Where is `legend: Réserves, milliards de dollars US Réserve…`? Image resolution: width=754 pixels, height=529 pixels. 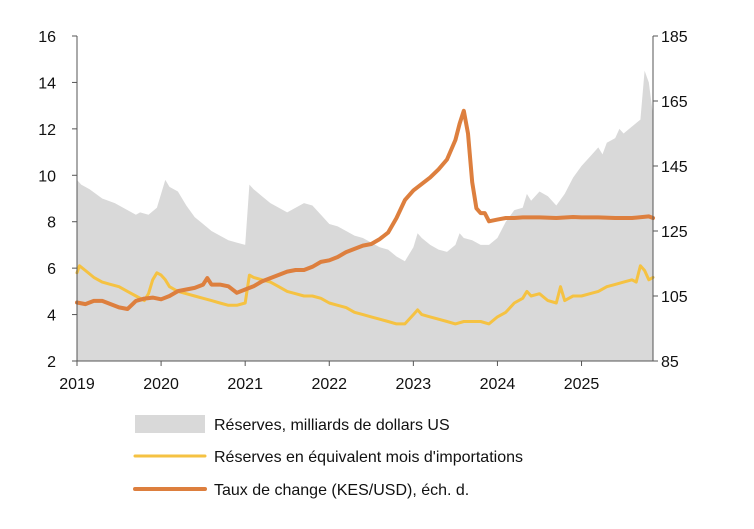 legend: Réserves, milliards de dollars US Réserve… is located at coordinates (328, 457).